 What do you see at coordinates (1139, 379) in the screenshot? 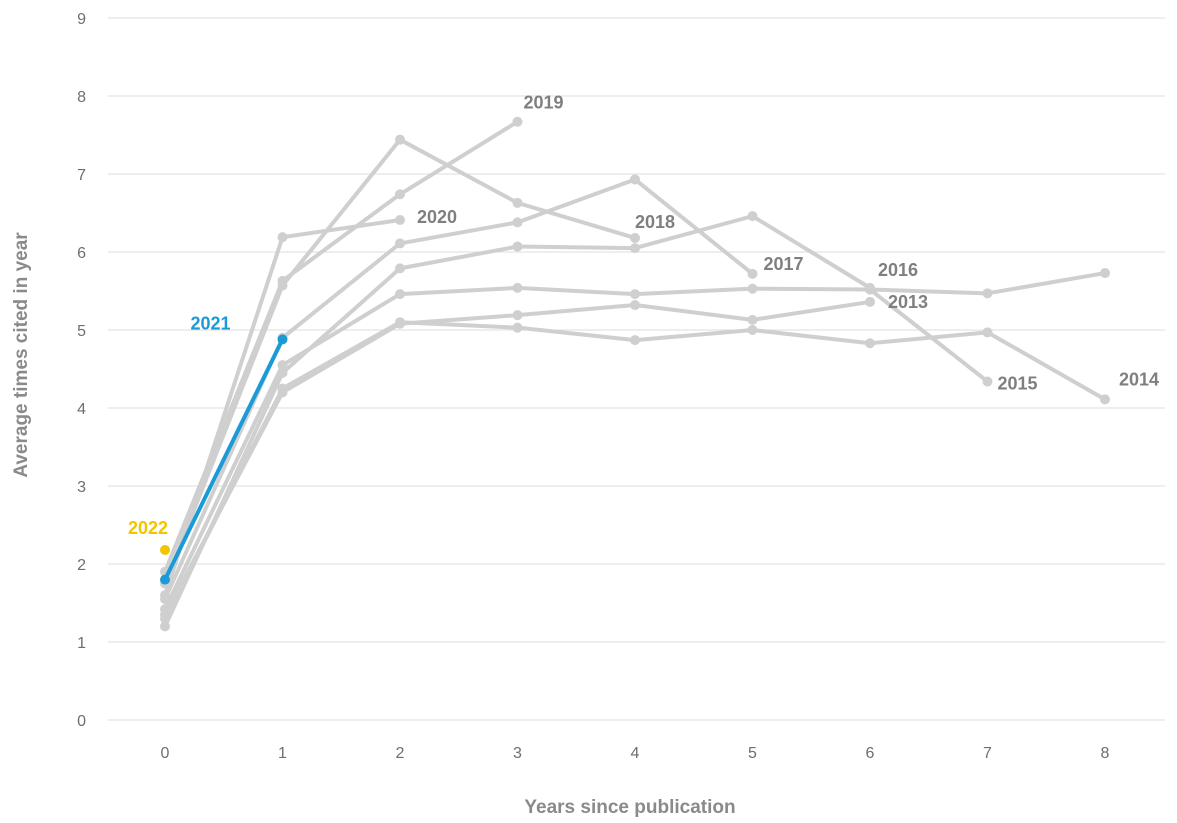
I see `series-label-2014: 2014` at bounding box center [1139, 379].